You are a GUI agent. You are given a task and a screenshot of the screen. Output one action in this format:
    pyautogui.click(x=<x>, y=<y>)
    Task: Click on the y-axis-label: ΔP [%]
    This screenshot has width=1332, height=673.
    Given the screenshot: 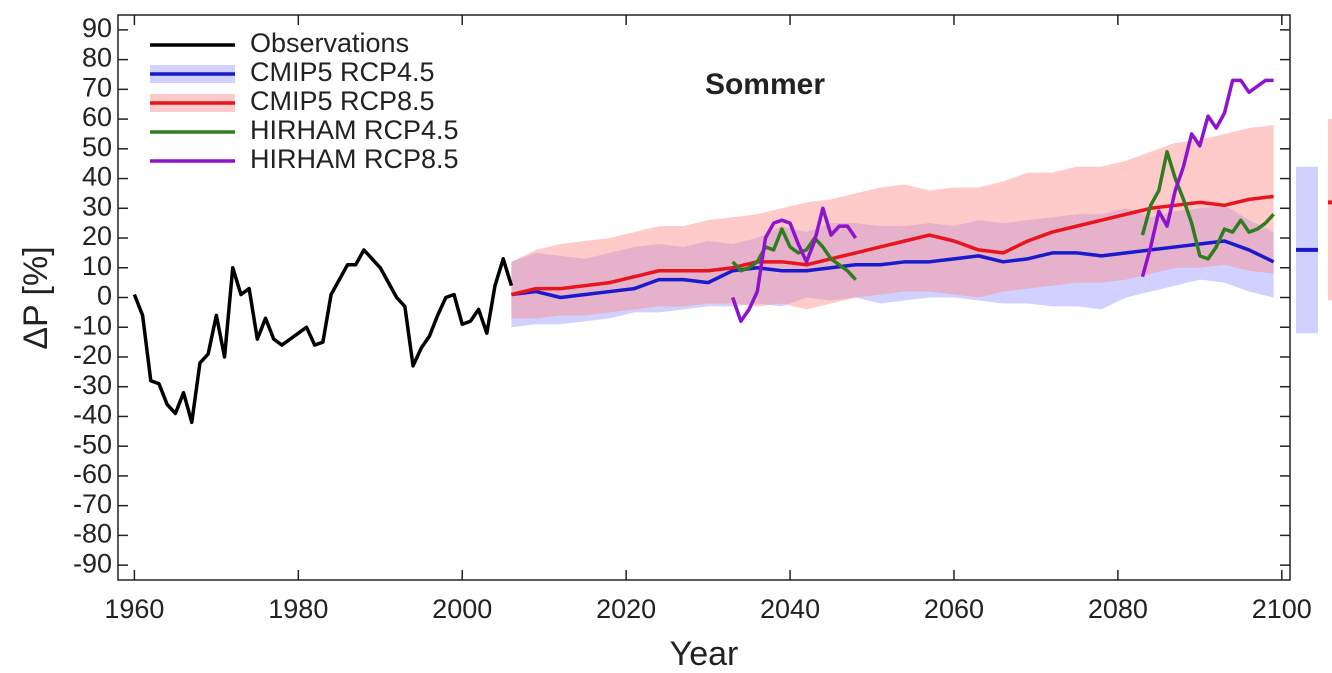 What is the action you would take?
    pyautogui.click(x=36, y=297)
    